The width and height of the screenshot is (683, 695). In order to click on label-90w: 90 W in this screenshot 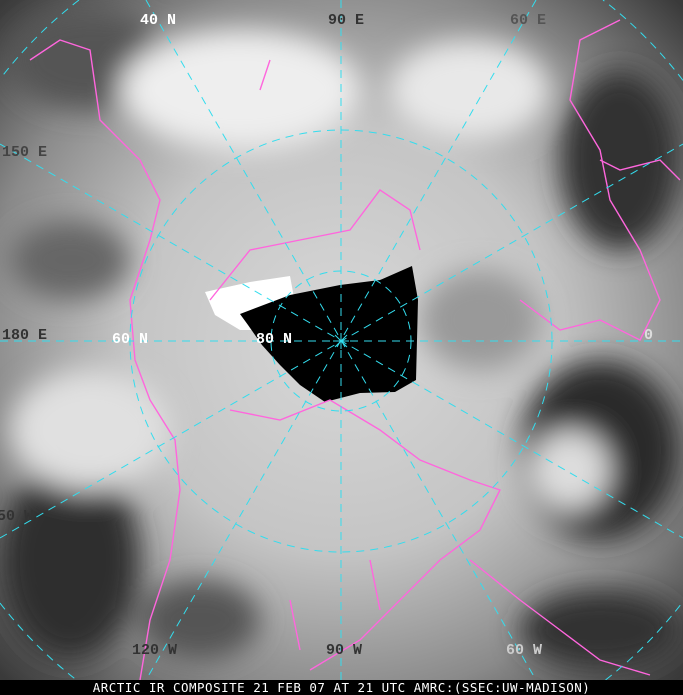, I will do `click(344, 650)`.